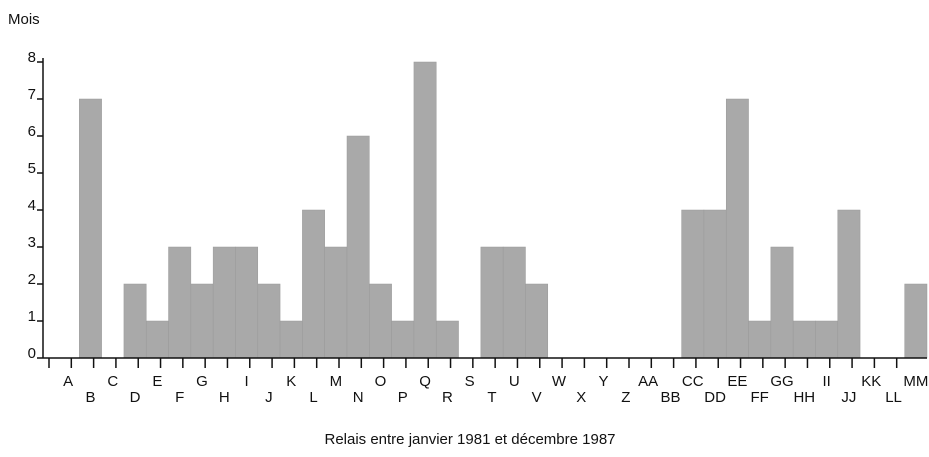 Image resolution: width=929 pixels, height=457 pixels. What do you see at coordinates (514, 381) in the screenshot?
I see `x-tick-label: U` at bounding box center [514, 381].